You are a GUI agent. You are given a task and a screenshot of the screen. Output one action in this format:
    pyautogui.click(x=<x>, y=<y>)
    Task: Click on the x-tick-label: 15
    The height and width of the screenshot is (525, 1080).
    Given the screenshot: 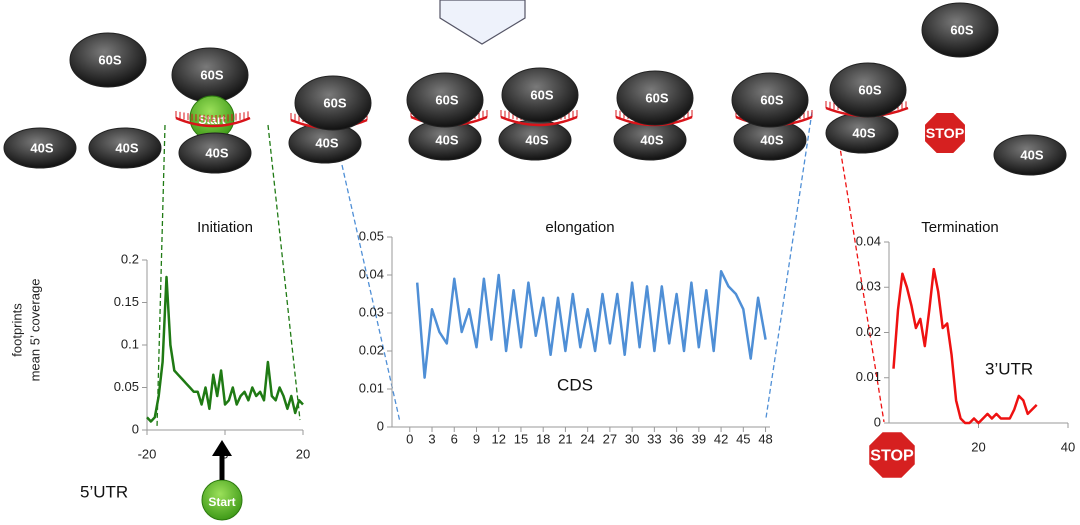 What is the action you would take?
    pyautogui.click(x=521, y=438)
    